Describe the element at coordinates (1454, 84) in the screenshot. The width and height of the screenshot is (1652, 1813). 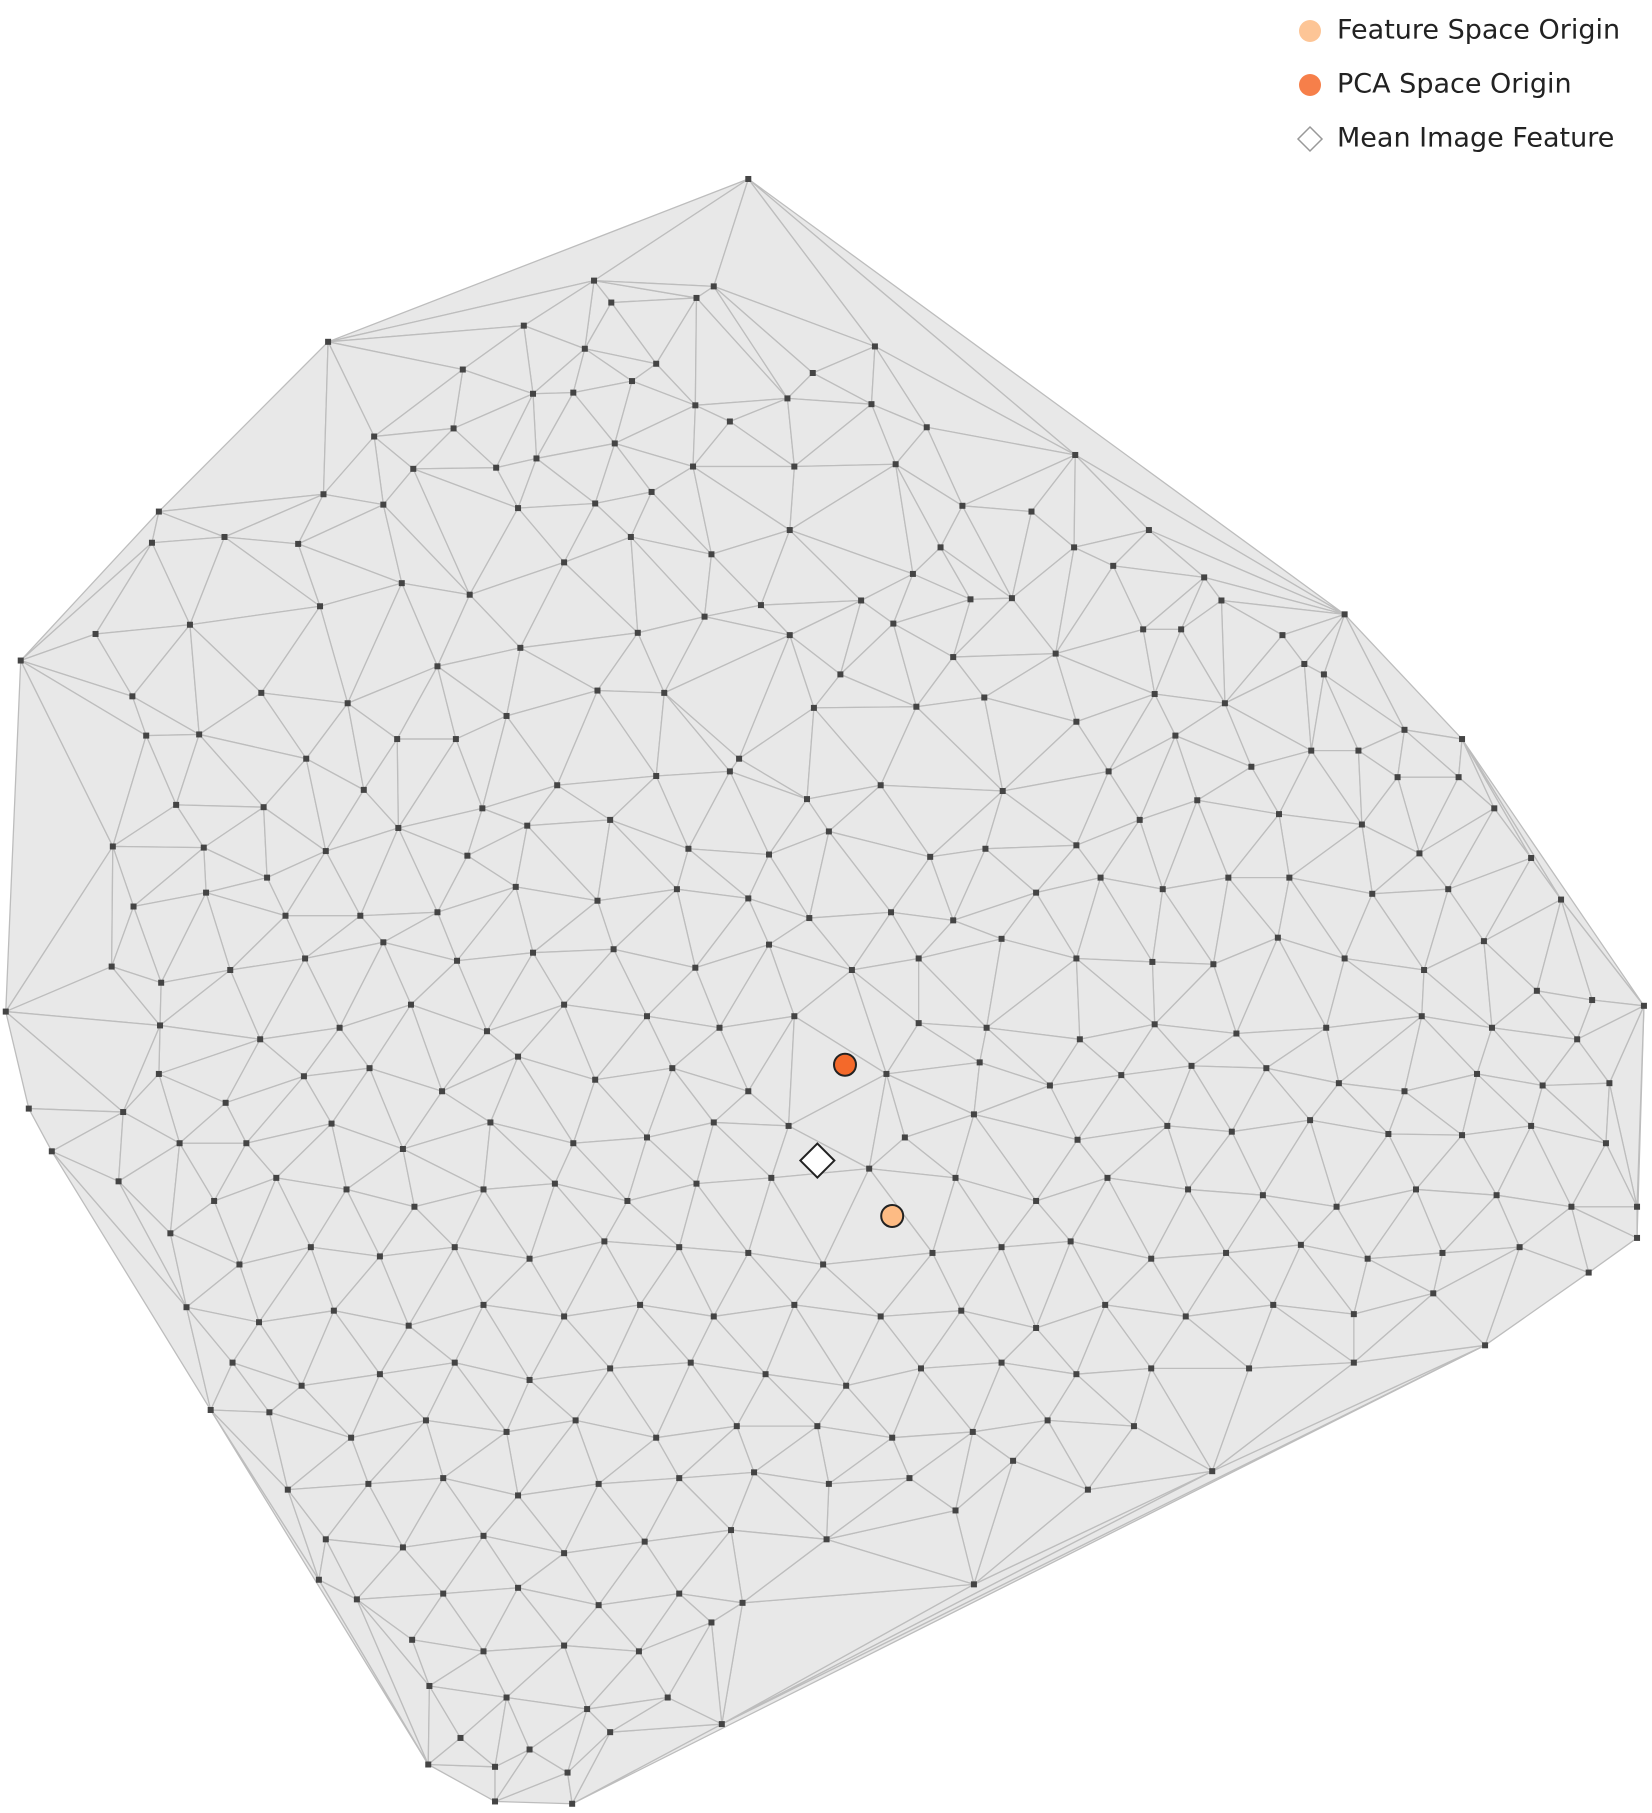
I see `legend-label: PCA Space Origin` at that location.